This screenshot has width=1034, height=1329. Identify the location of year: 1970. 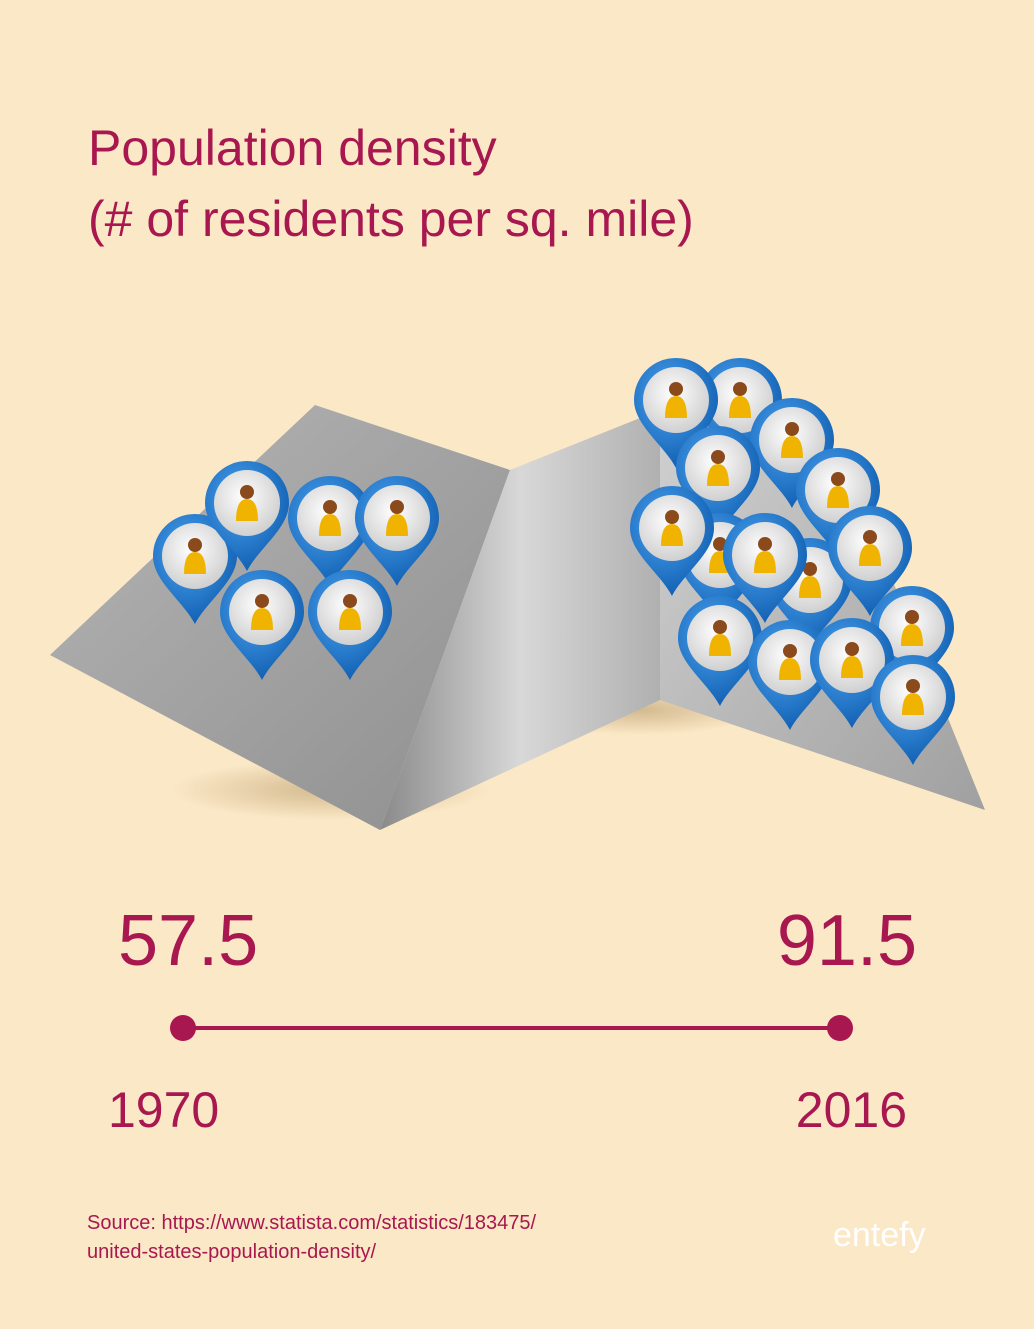
(163, 1110).